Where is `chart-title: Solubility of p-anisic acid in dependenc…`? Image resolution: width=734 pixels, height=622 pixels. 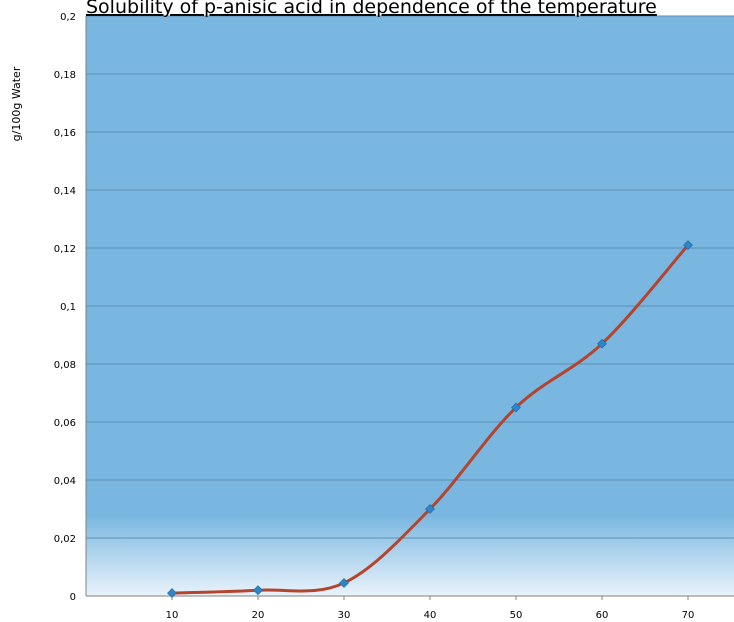 chart-title: Solubility of p-anisic acid in dependenc… is located at coordinates (371, 9).